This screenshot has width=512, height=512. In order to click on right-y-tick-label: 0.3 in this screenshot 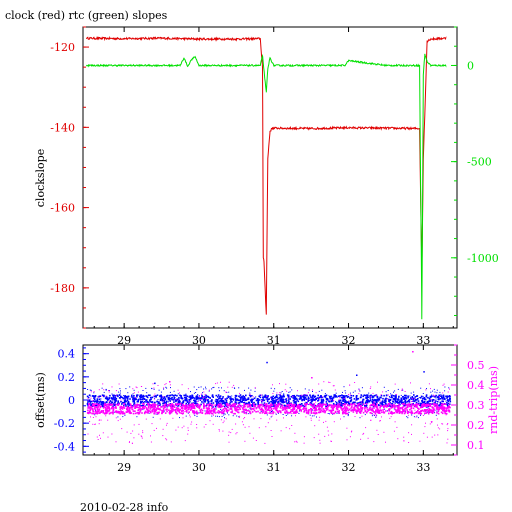, I will do `click(476, 405)`.